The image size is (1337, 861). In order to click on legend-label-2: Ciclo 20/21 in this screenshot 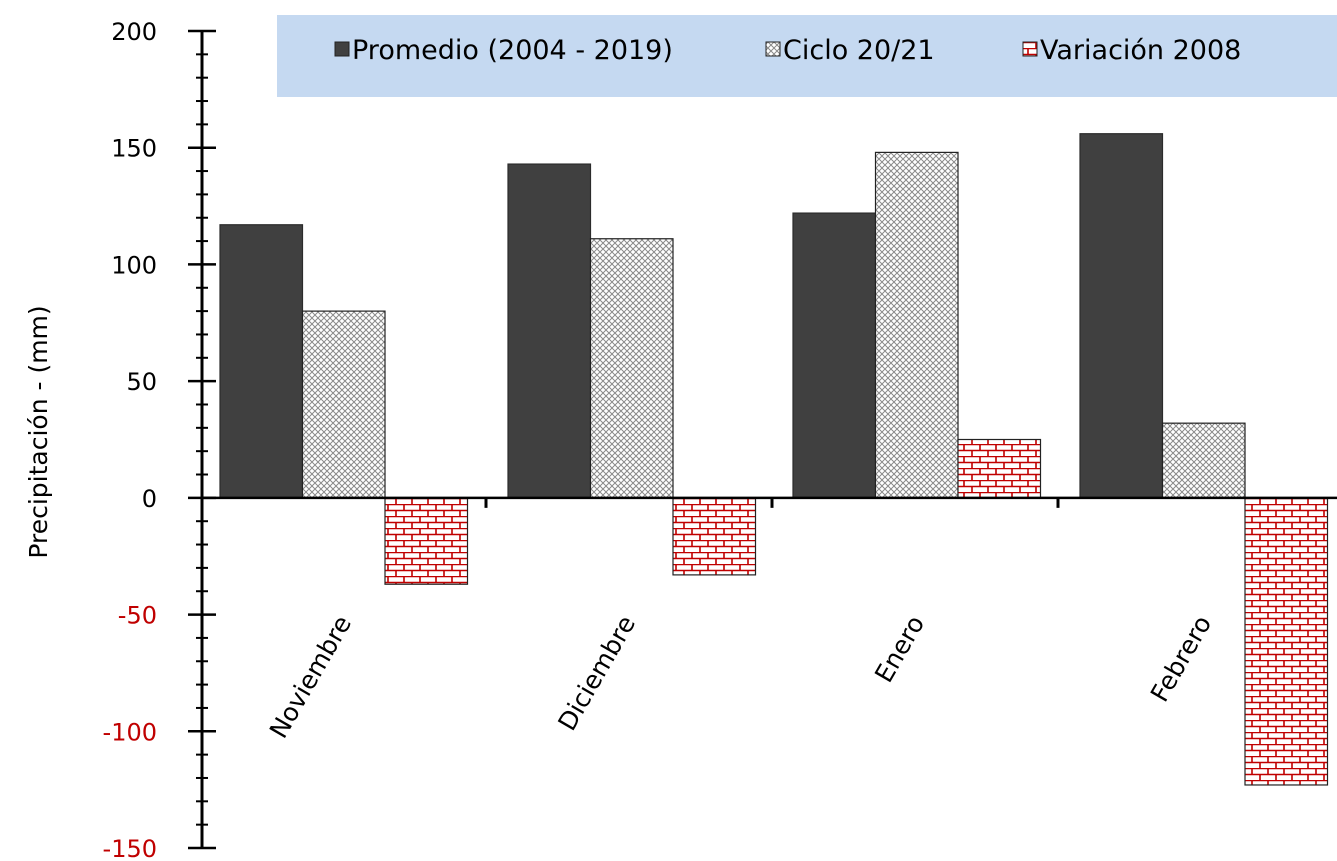, I will do `click(859, 50)`.